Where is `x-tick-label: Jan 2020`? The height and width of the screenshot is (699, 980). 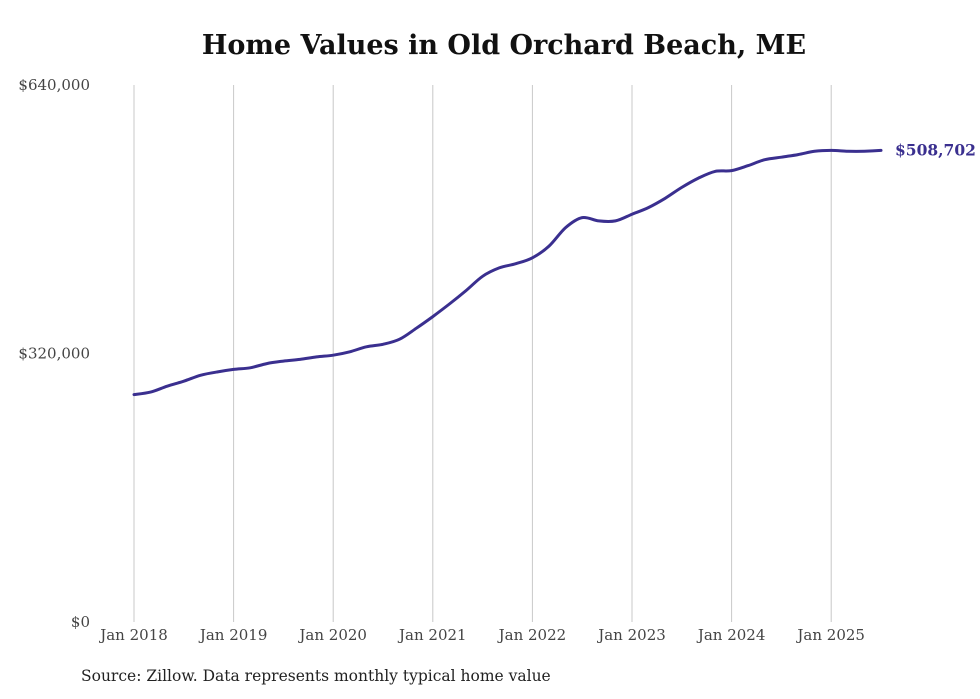 x-tick-label: Jan 2020 is located at coordinates (332, 635).